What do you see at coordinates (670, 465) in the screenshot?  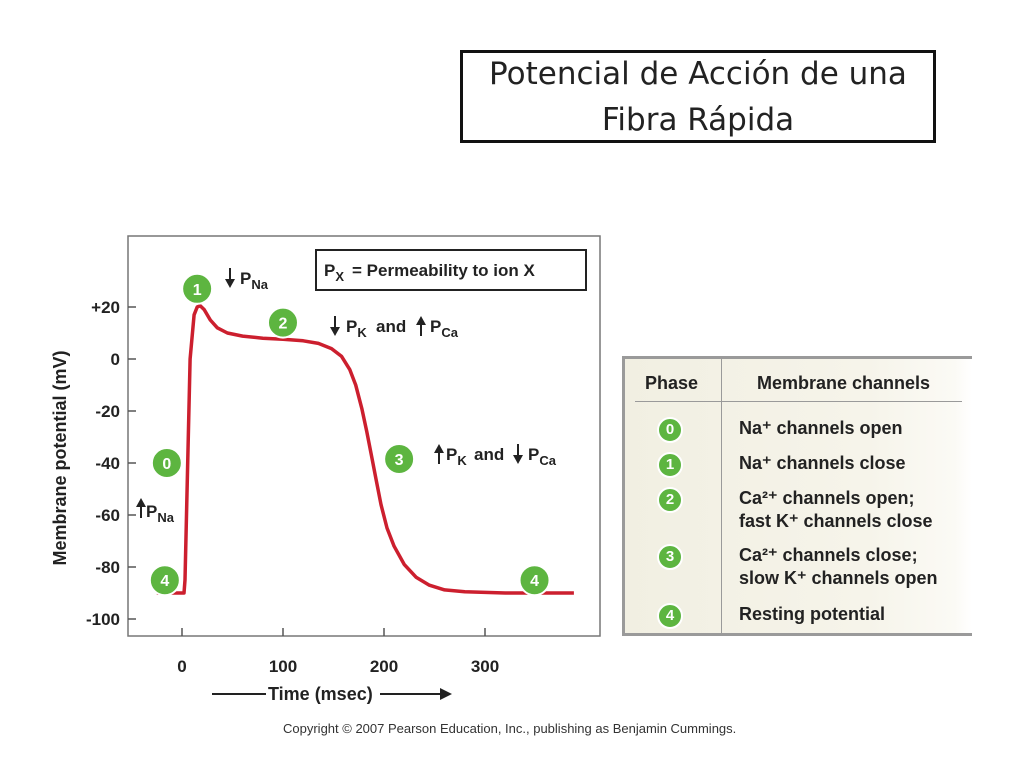 I see `phase-badge: 1` at bounding box center [670, 465].